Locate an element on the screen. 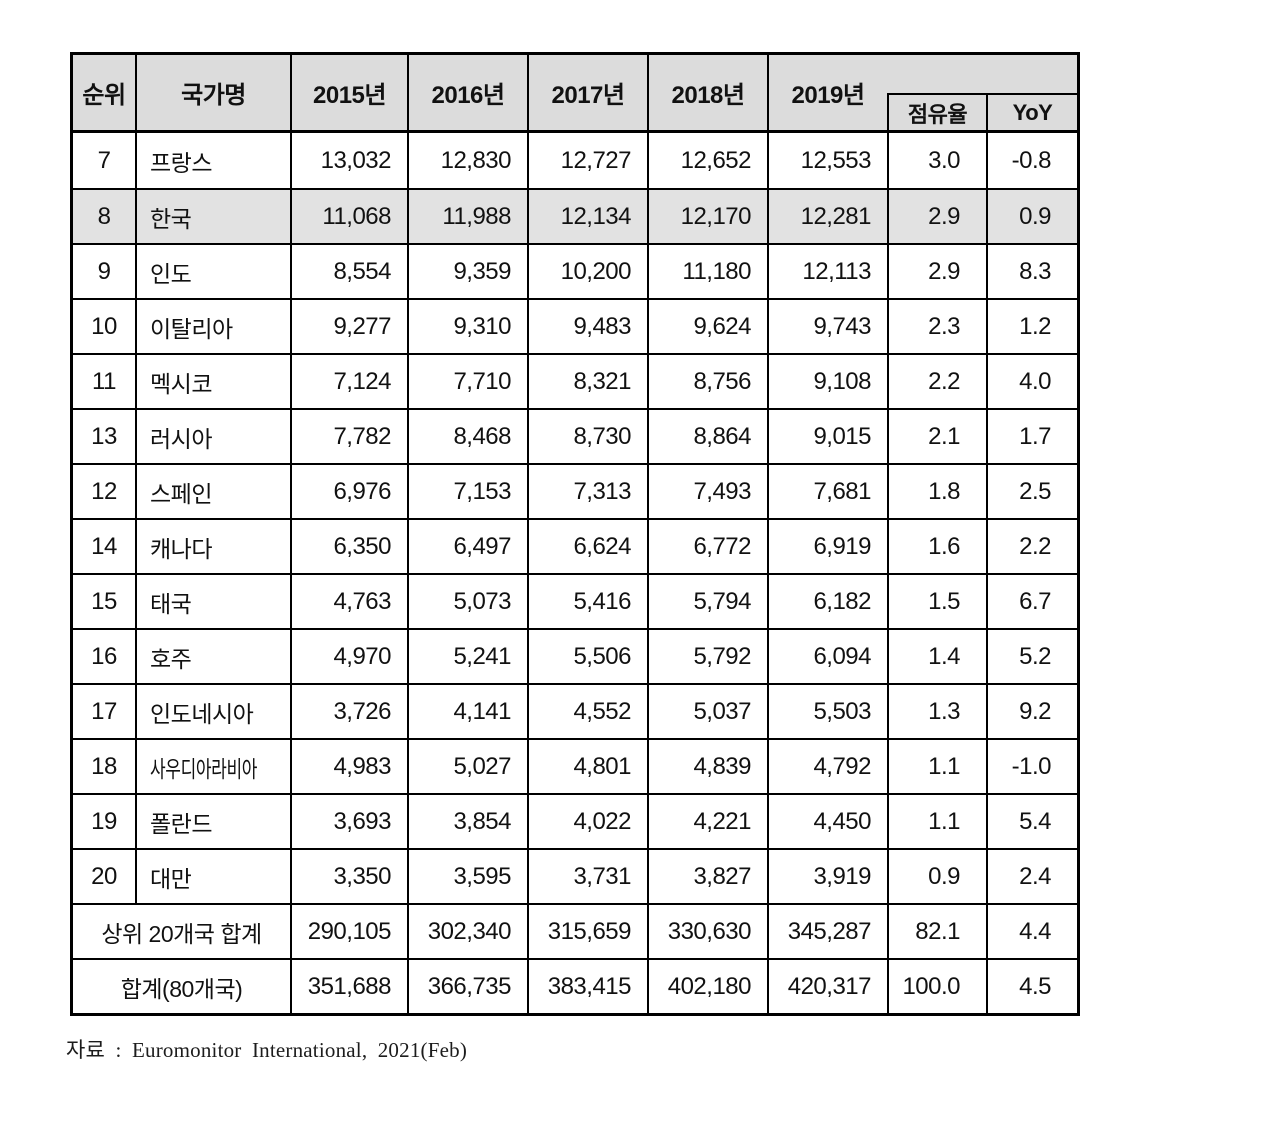 The image size is (1280, 1133). country-label: 인도 is located at coordinates (171, 273).